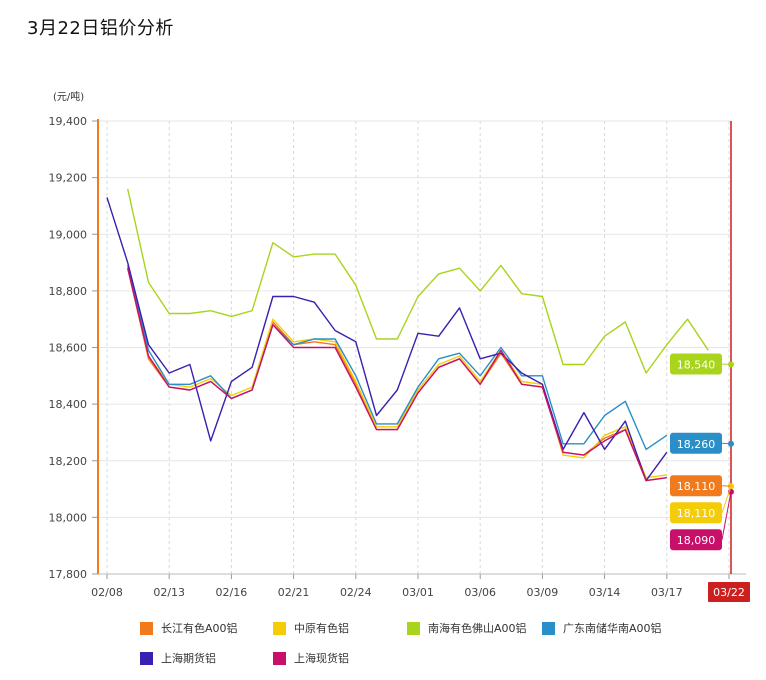 This screenshot has width=766, height=680. I want to click on legend-label: 南海有色佛山A00铝, so click(477, 628).